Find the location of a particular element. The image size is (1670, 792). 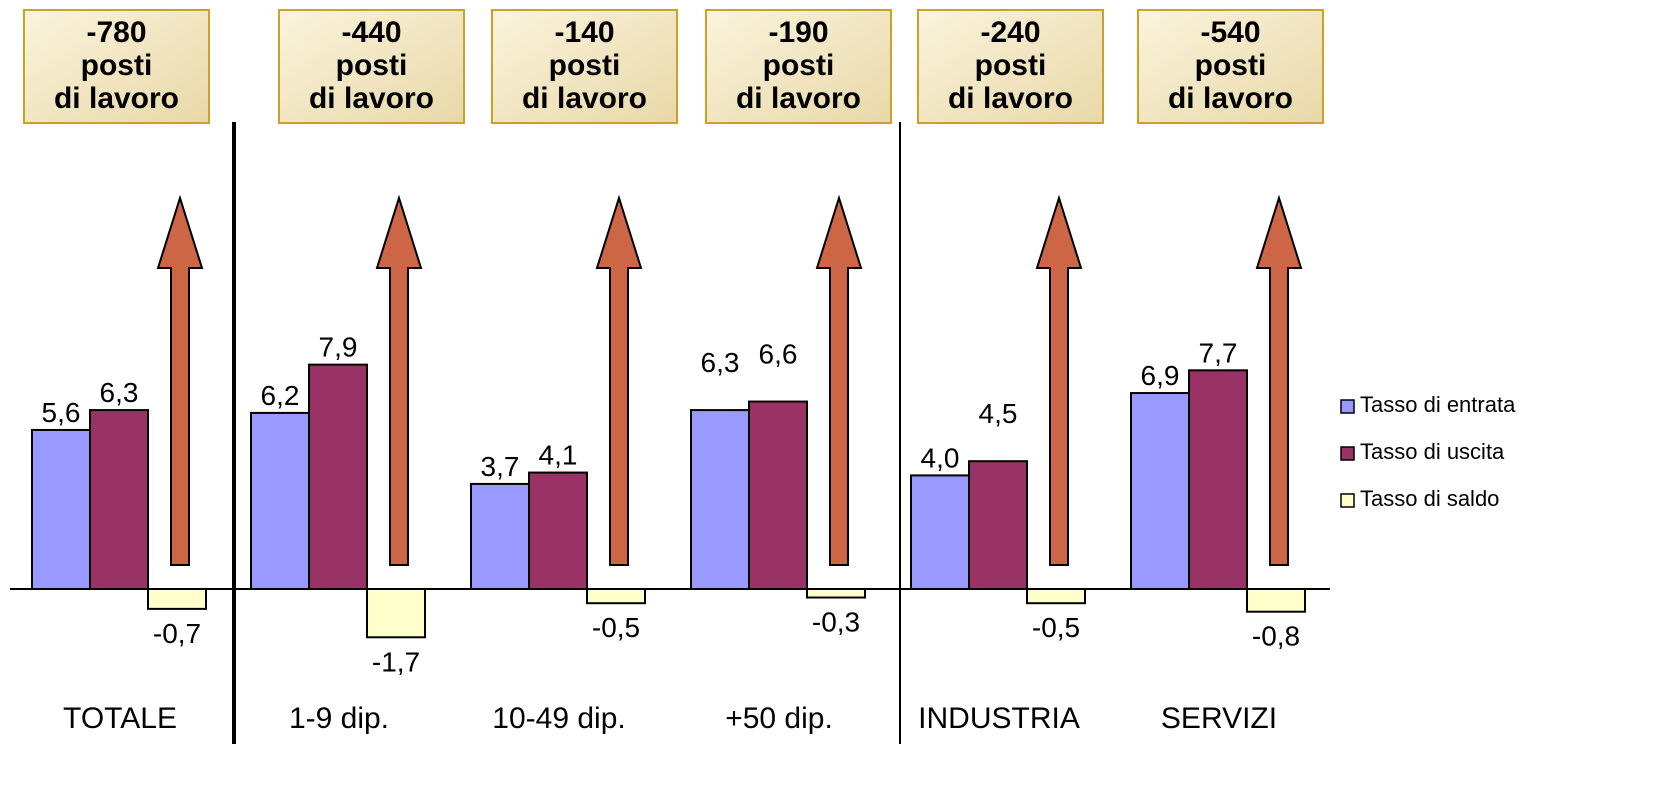

data-label: 6,2 is located at coordinates (280, 395).